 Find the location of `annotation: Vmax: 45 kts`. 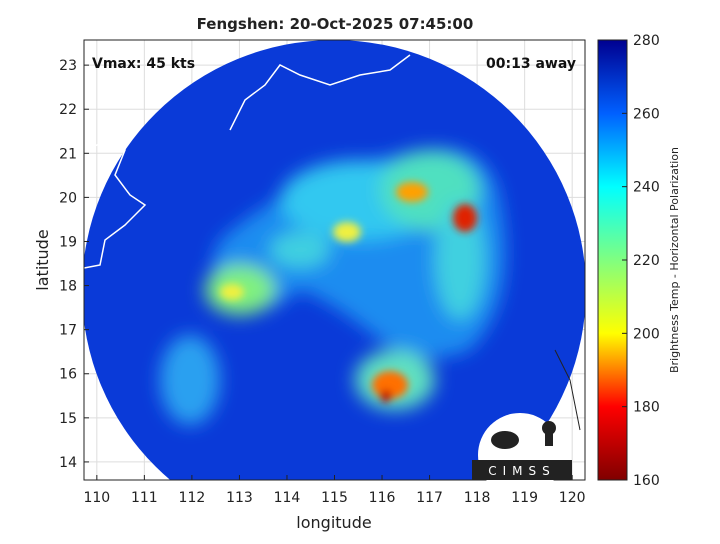

annotation: Vmax: 45 kts is located at coordinates (143, 64).